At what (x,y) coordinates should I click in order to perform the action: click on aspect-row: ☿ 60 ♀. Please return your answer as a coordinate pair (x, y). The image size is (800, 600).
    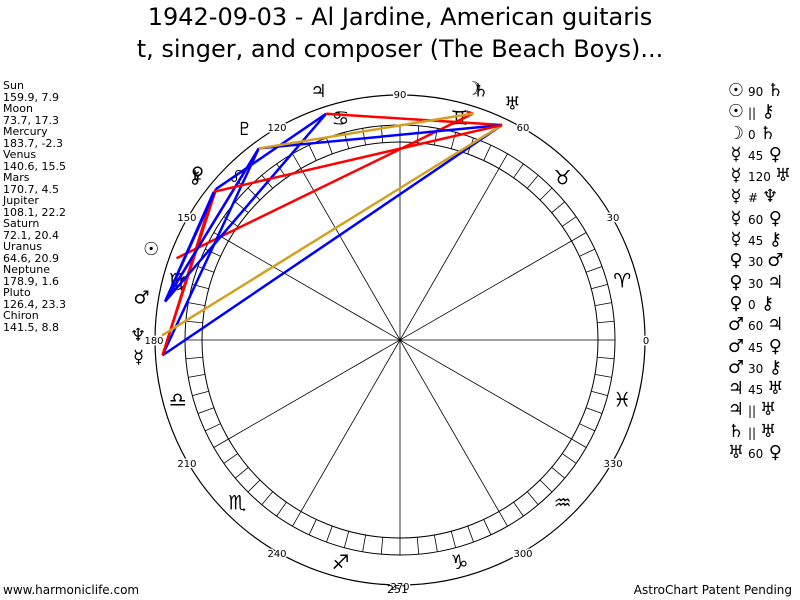
    Looking at the image, I should click on (762, 218).